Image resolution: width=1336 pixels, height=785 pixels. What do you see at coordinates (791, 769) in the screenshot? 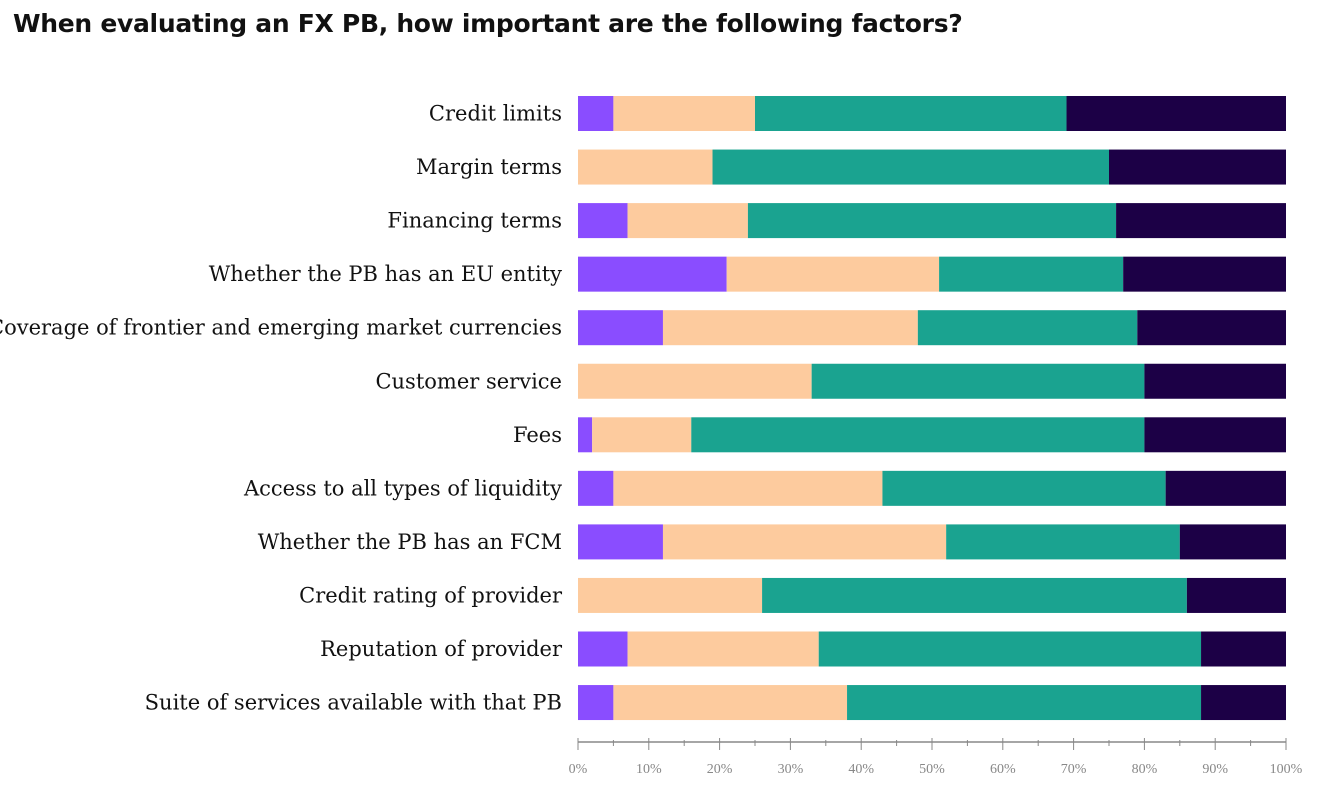
I see `x-tick-label: 30%` at bounding box center [791, 769].